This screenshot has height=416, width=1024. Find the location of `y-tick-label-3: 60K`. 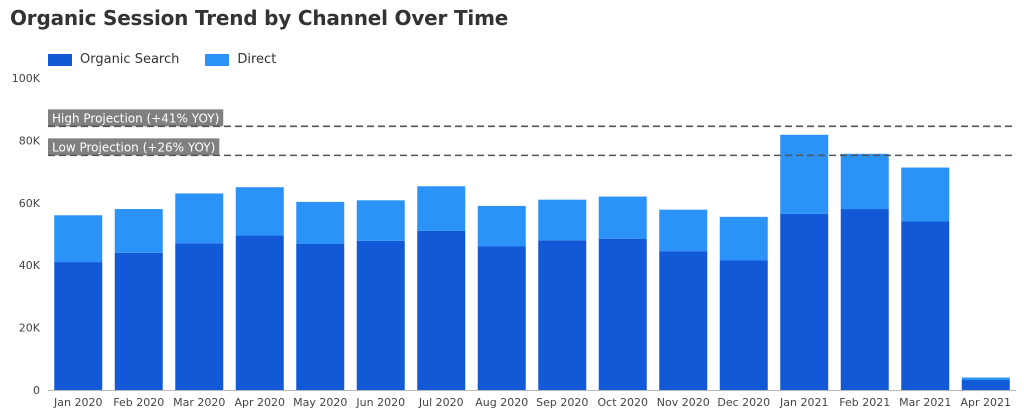

y-tick-label-3: 60K is located at coordinates (30, 203).